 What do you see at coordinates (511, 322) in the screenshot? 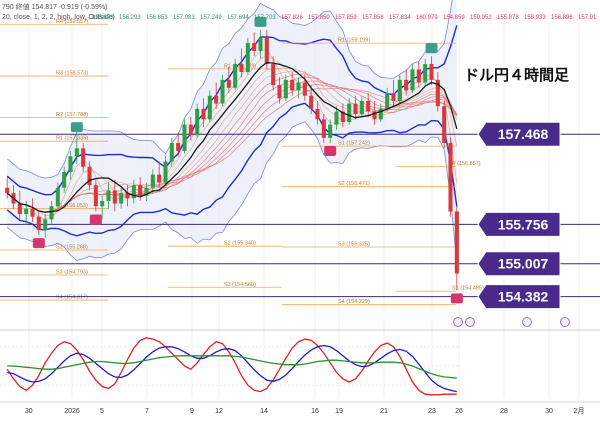
I see `event-icons` at bounding box center [511, 322].